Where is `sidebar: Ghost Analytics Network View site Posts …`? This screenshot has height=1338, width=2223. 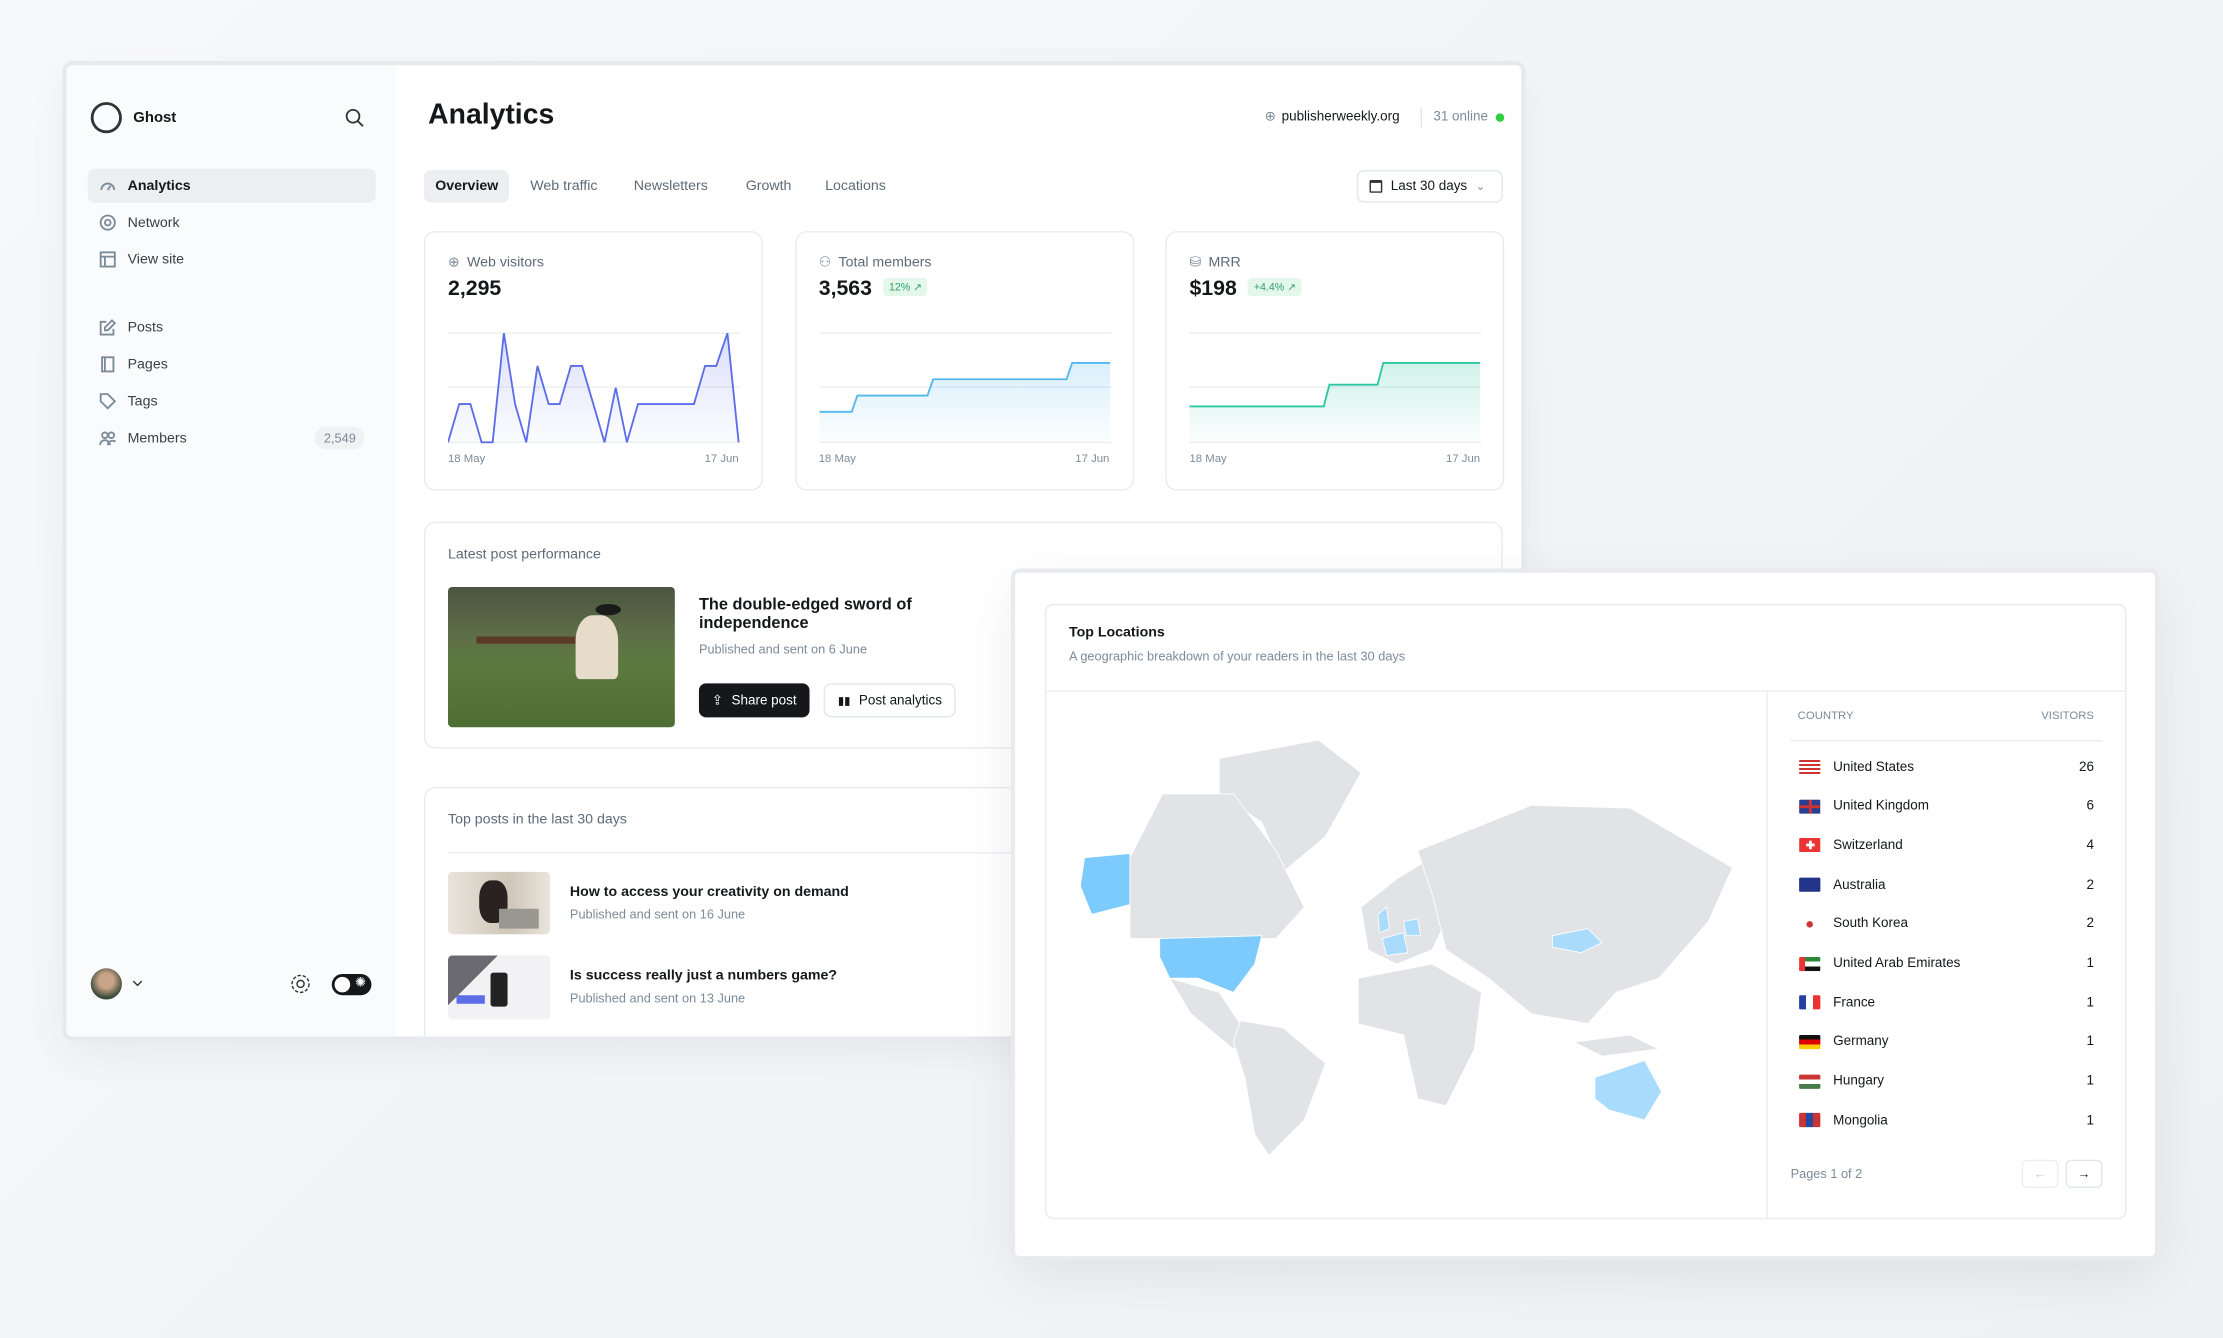
sidebar: Ghost Analytics Network View site Posts … is located at coordinates (231, 551).